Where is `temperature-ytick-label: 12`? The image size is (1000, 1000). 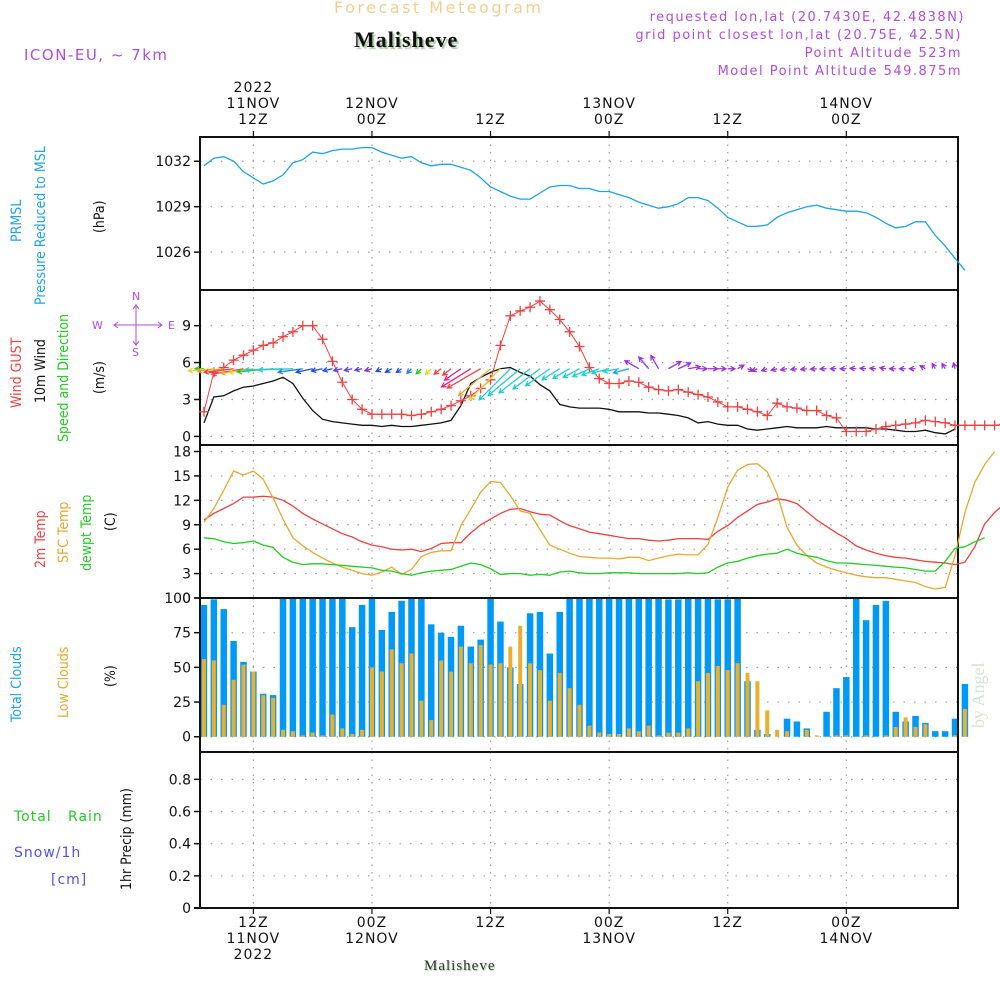
temperature-ytick-label: 12 is located at coordinates (182, 501).